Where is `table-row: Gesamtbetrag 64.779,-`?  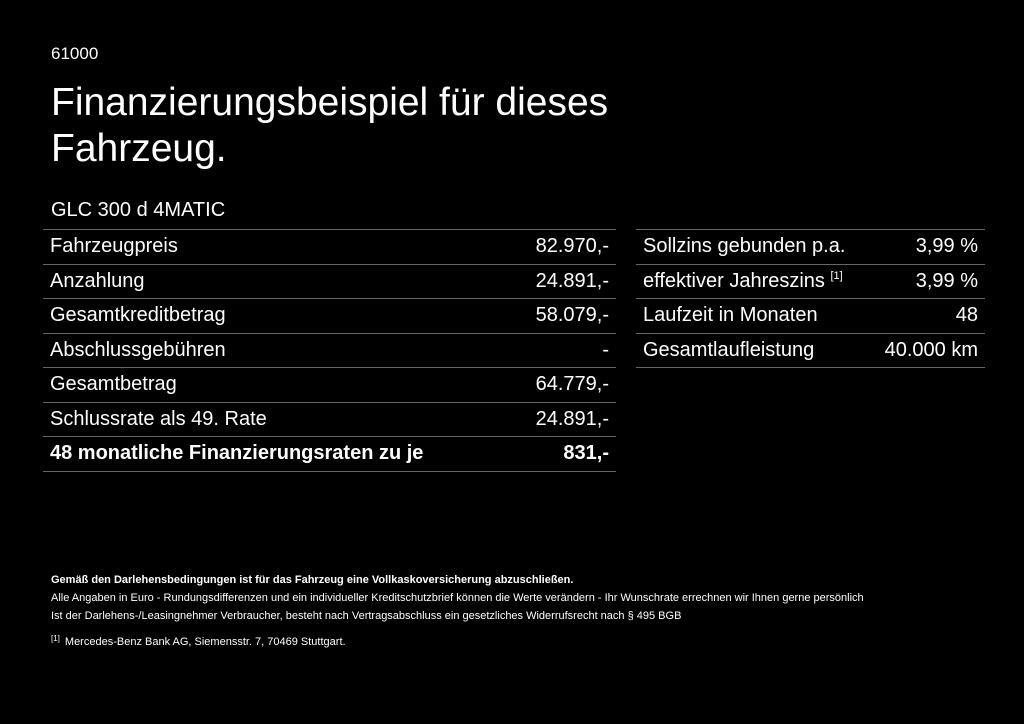
table-row: Gesamtbetrag 64.779,- is located at coordinates (329, 384).